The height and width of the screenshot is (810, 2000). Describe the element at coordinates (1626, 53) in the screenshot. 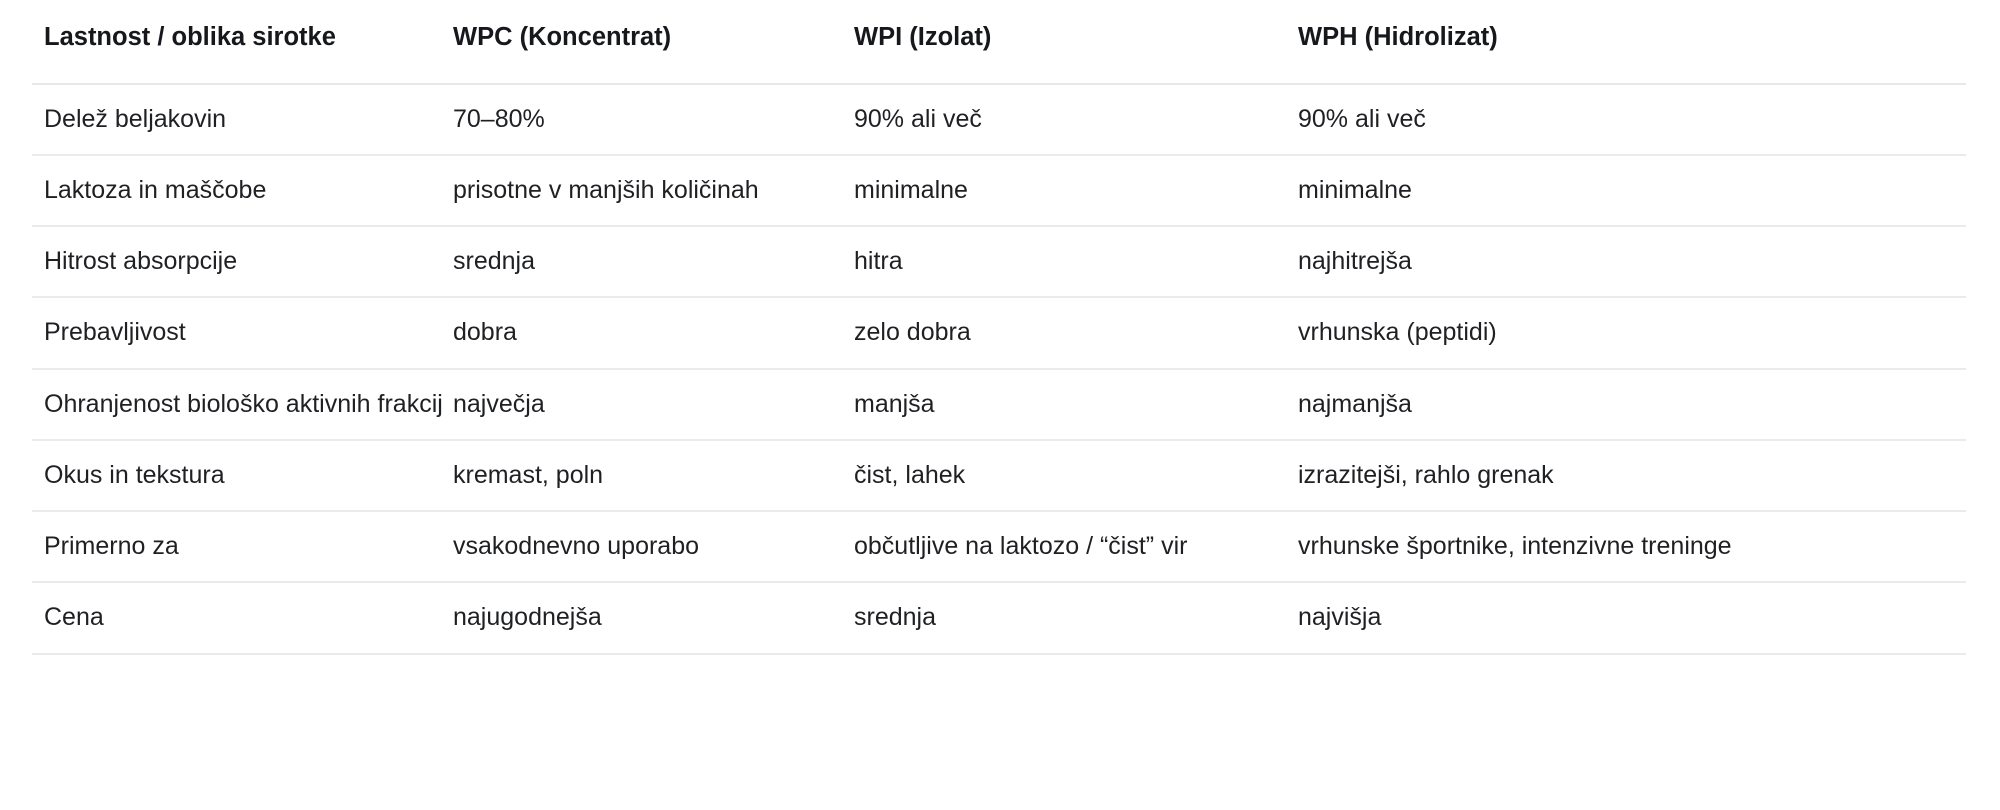

I see `column-header-wph: WPH (Hidrolizat)` at that location.